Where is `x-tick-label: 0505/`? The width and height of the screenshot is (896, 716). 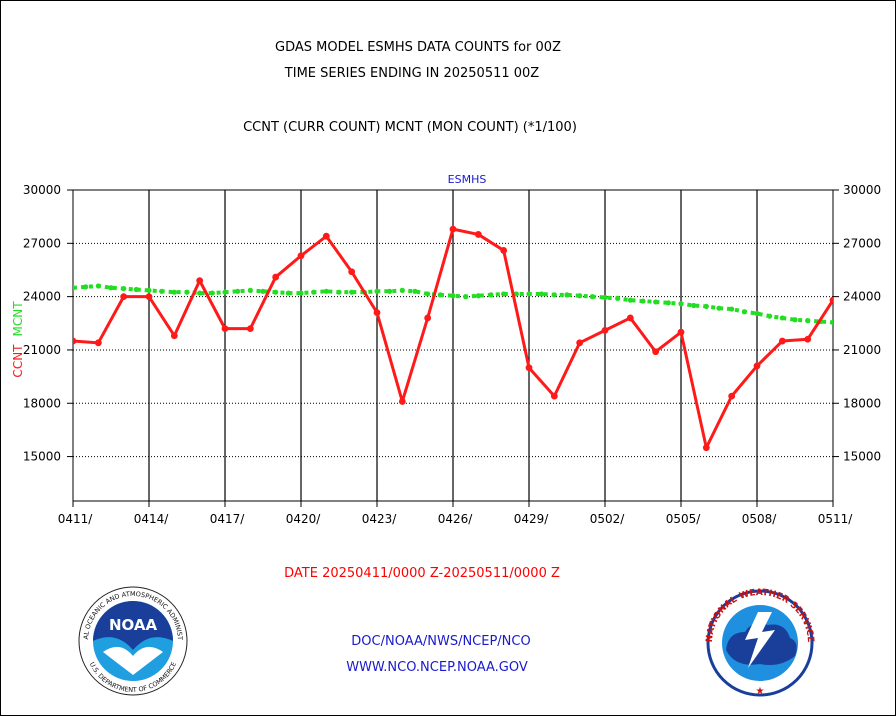
x-tick-label: 0505/ is located at coordinates (684, 519).